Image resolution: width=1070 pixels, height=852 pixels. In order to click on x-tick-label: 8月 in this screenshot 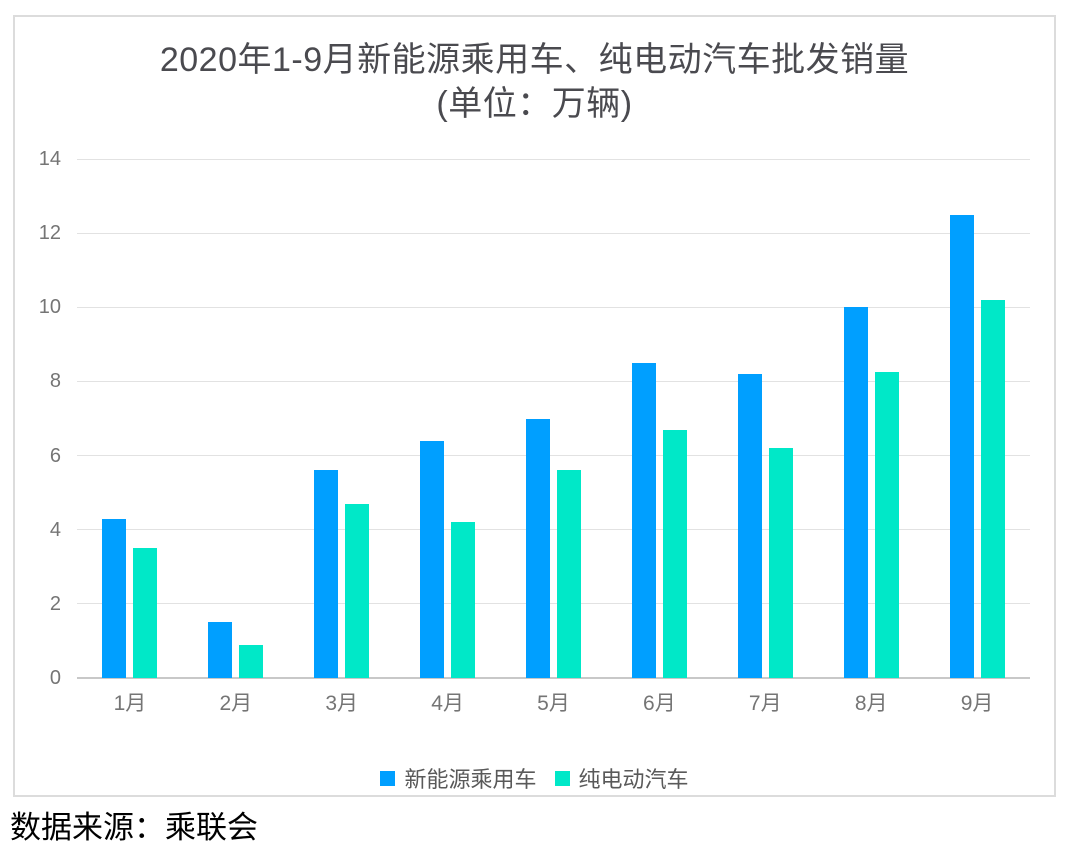, I will do `click(871, 703)`.